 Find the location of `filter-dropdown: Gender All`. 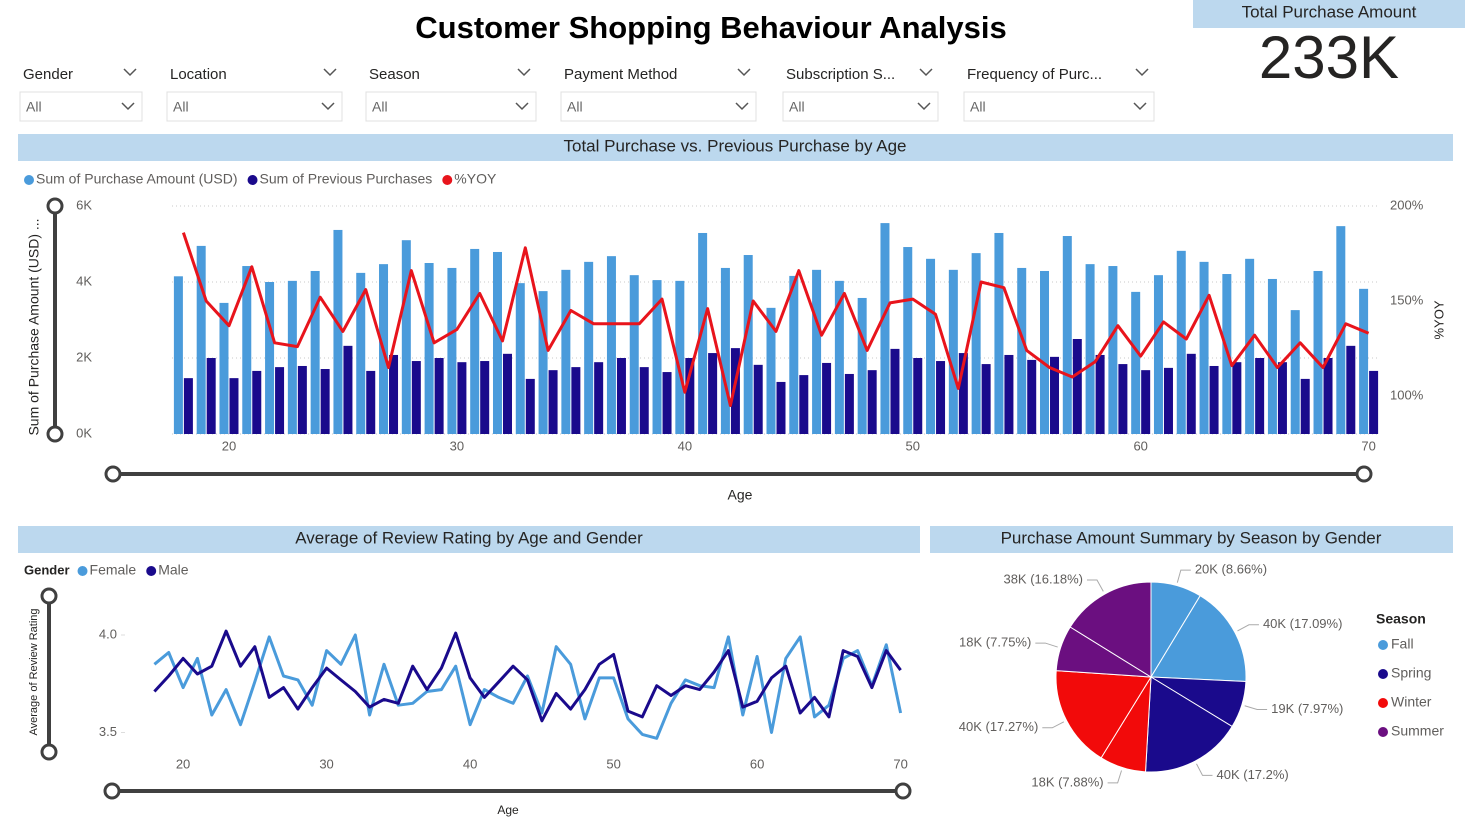

filter-dropdown: Gender All is located at coordinates (81, 94).